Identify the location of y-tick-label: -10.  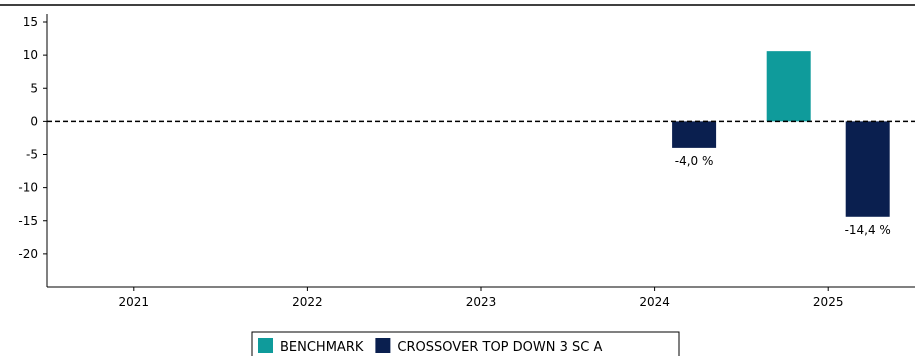
(28, 188).